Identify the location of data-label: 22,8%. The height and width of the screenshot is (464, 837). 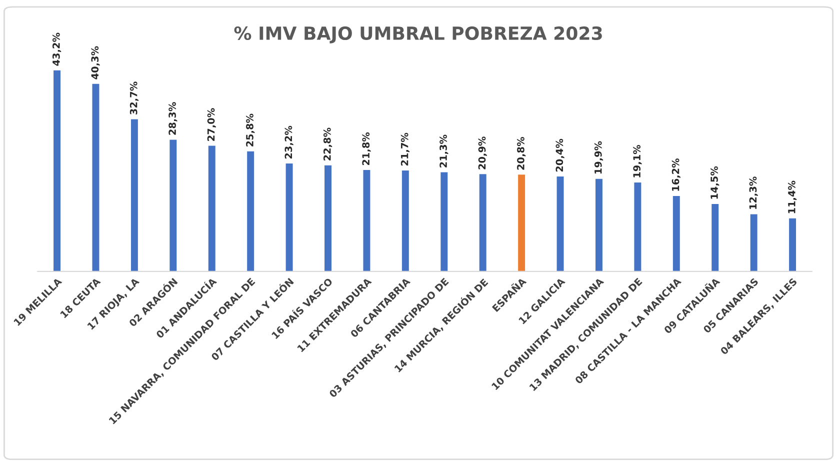
(327, 144).